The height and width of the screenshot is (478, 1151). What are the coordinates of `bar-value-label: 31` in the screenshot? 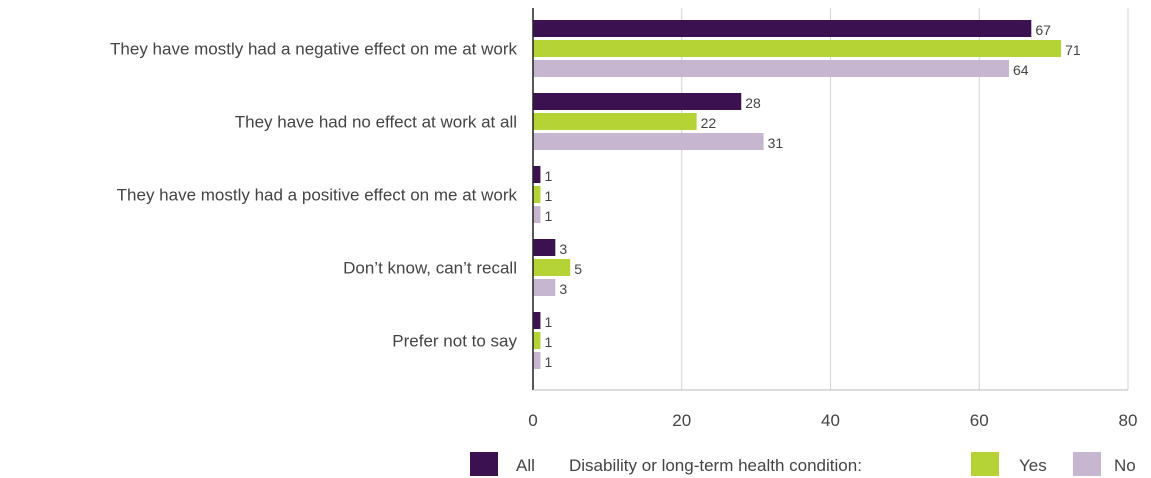 It's located at (776, 143).